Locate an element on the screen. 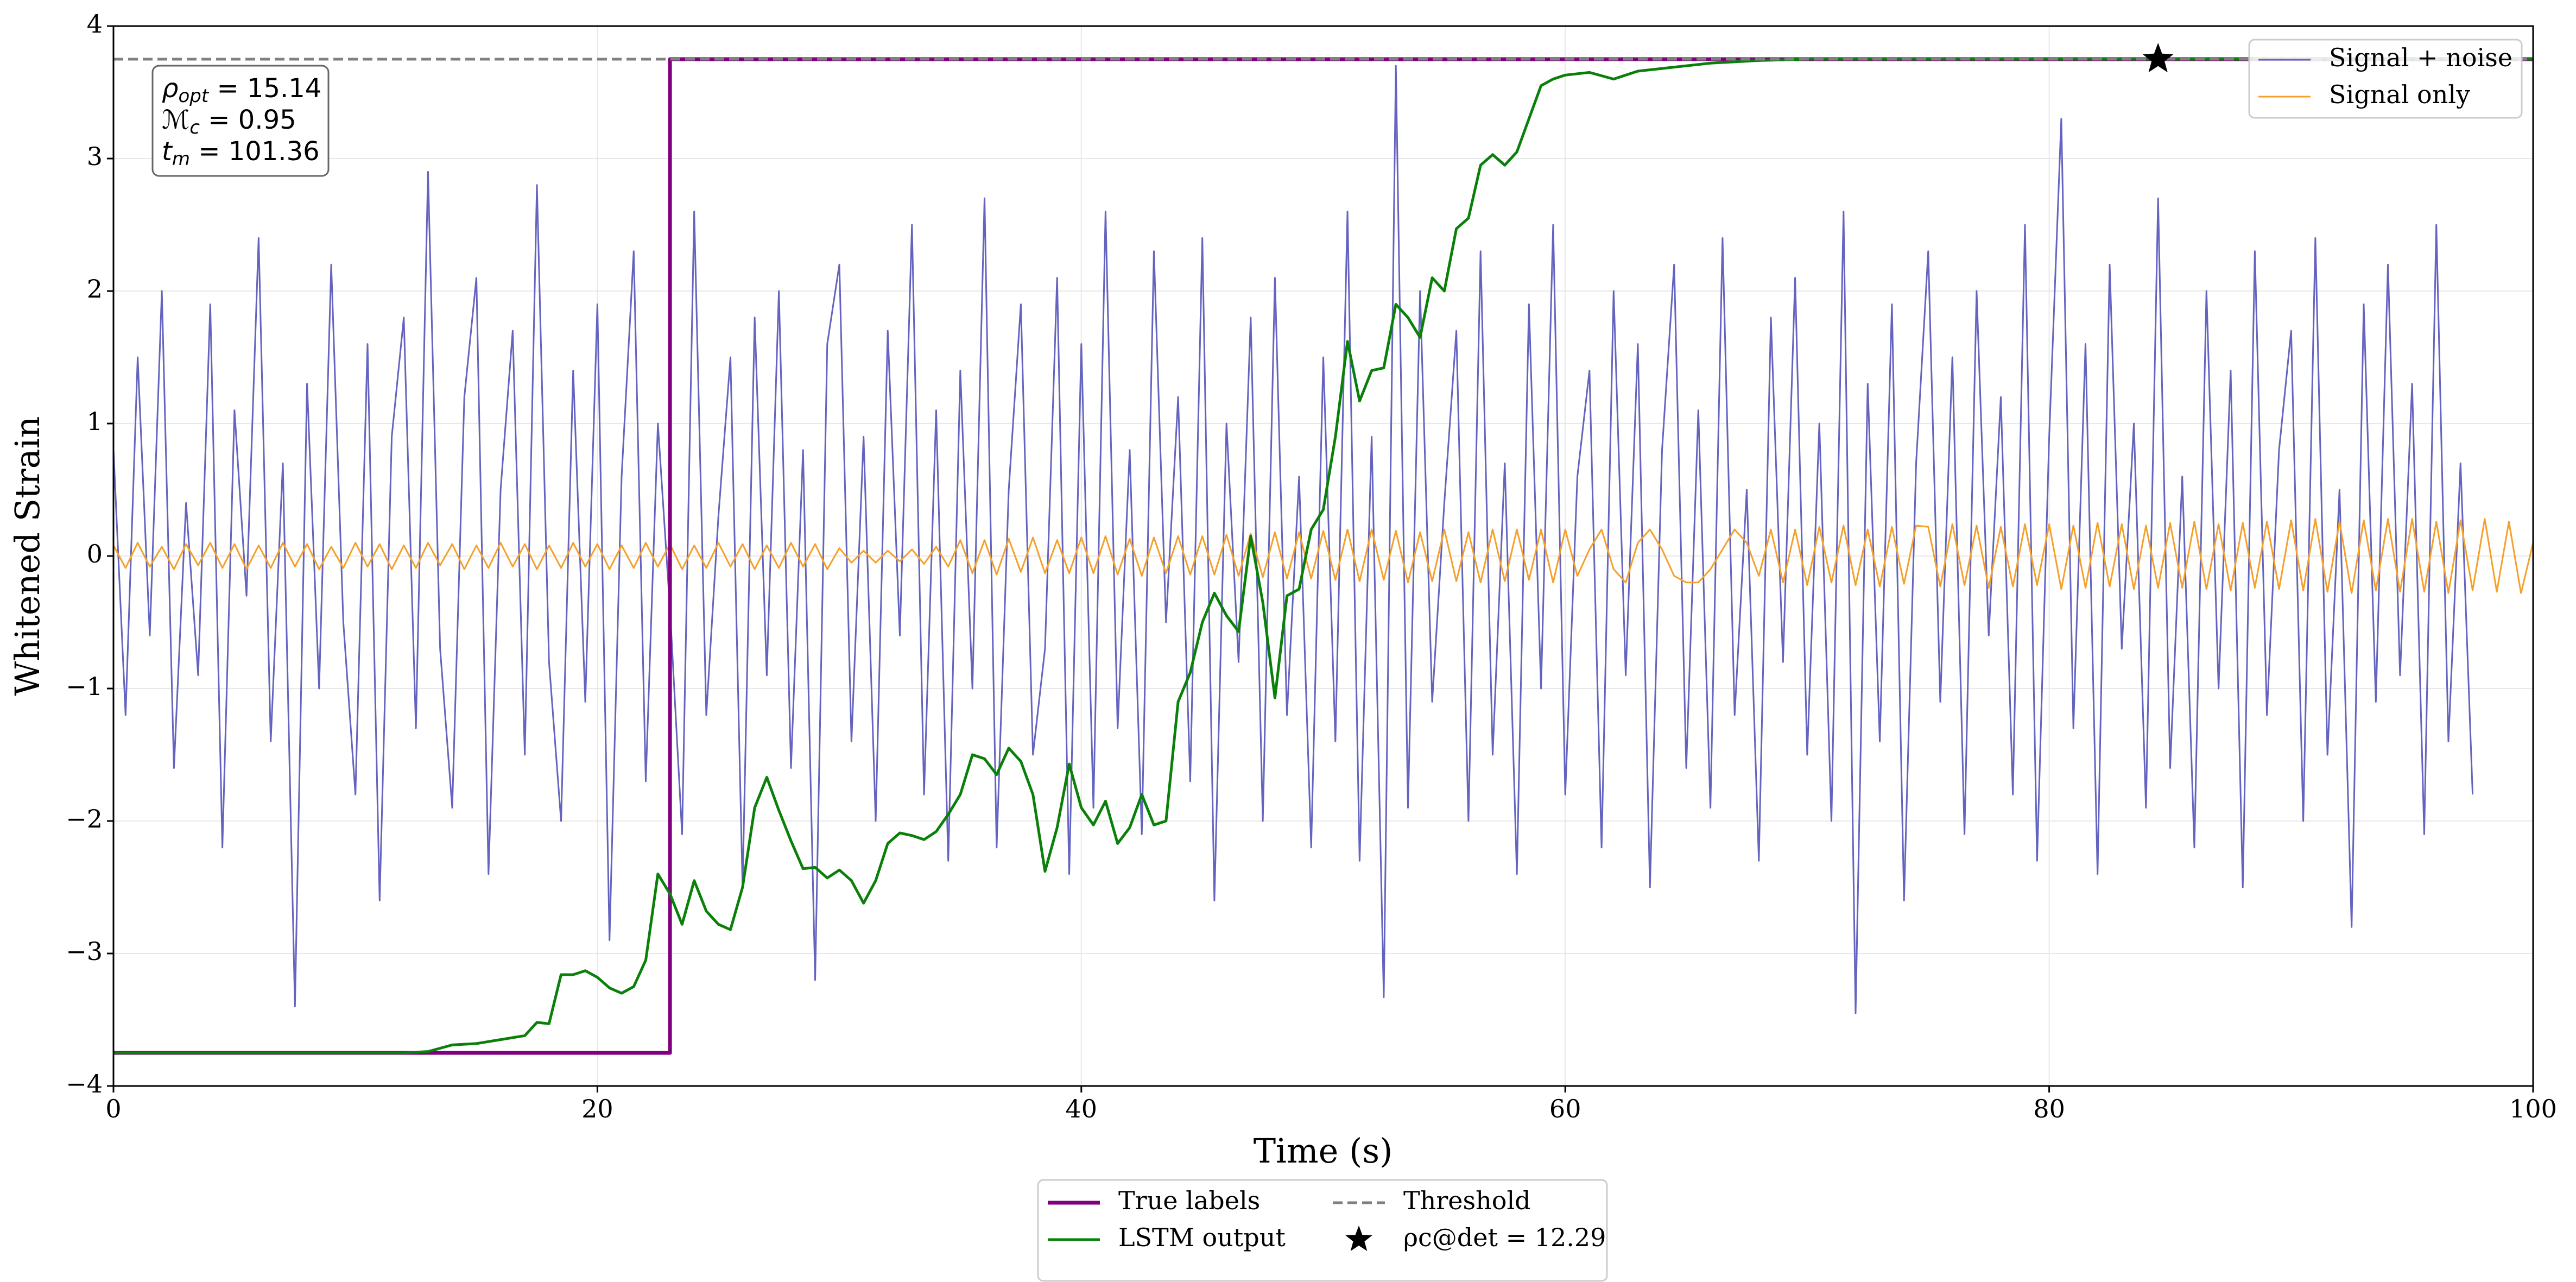 This screenshot has width=2576, height=1282. legend-label: Signal only is located at coordinates (2399, 94).